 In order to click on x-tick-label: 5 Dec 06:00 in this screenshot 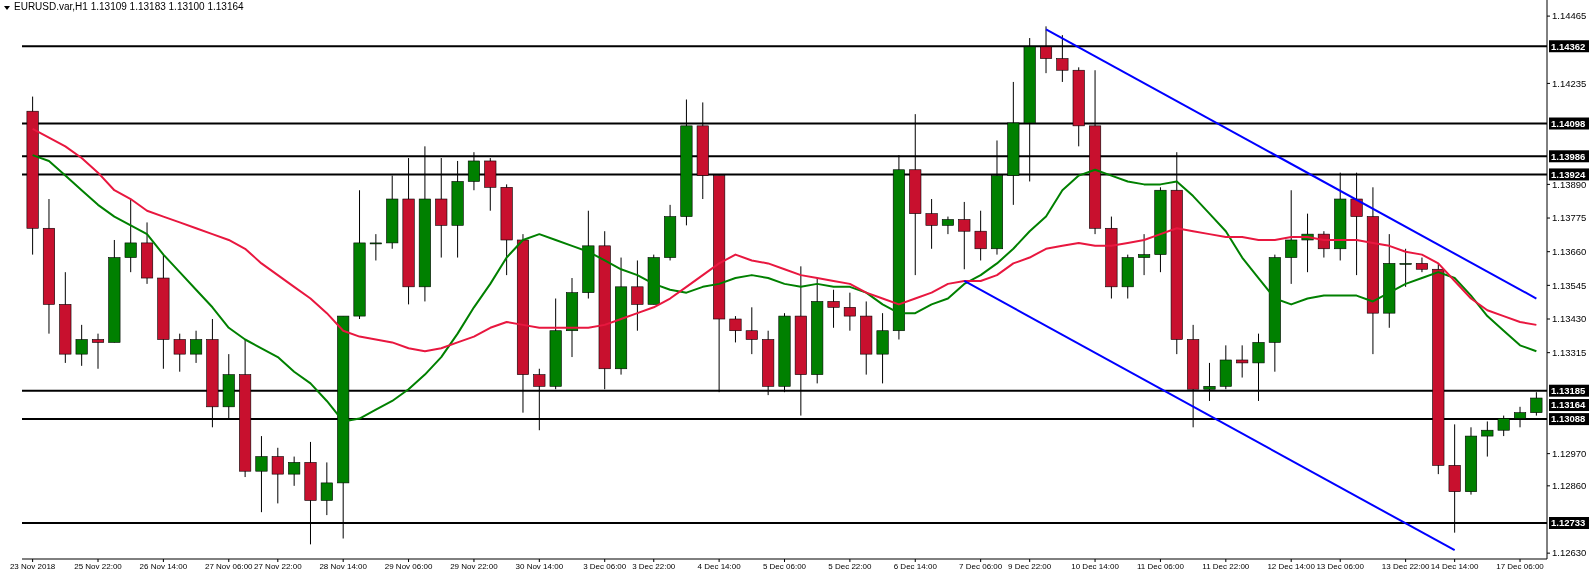, I will do `click(784, 566)`.